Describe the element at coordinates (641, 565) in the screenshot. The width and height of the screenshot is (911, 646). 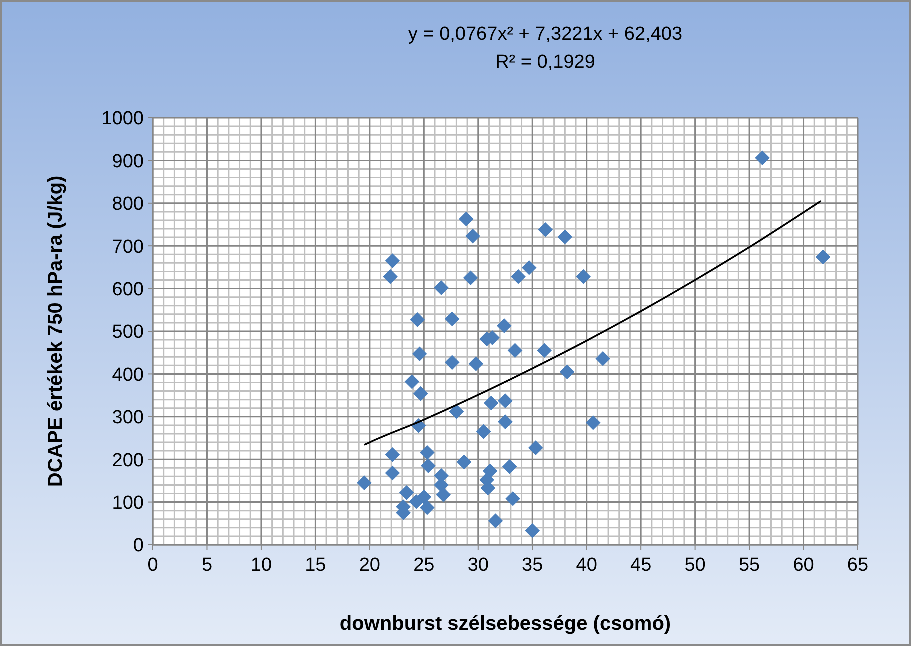
I see `x-tick-label: 45` at that location.